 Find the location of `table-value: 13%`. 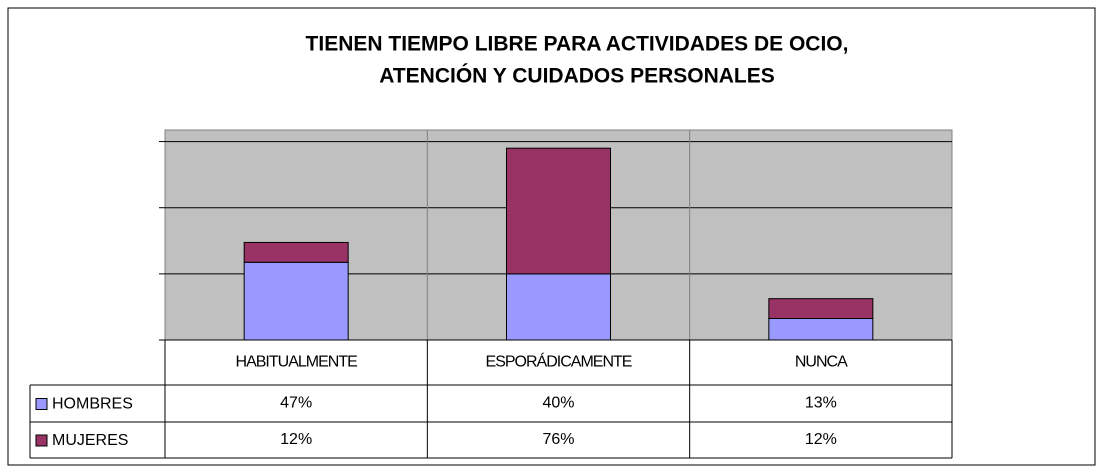

table-value: 13% is located at coordinates (821, 403).